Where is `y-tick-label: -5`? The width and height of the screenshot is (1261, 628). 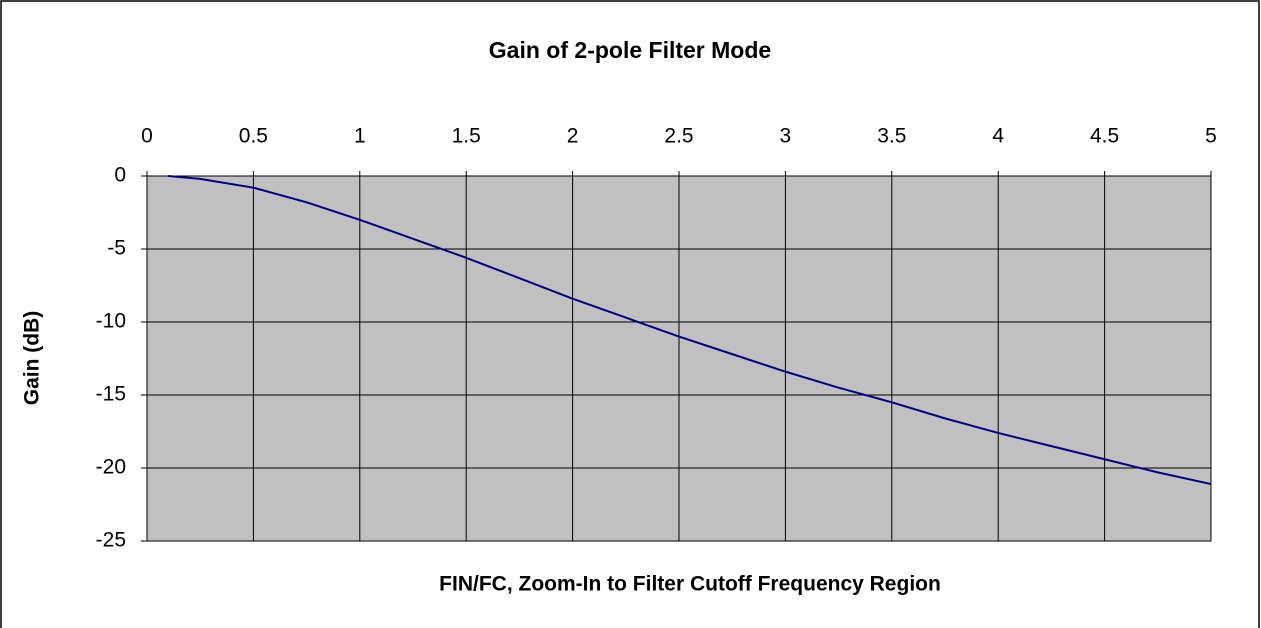
y-tick-label: -5 is located at coordinates (116, 248).